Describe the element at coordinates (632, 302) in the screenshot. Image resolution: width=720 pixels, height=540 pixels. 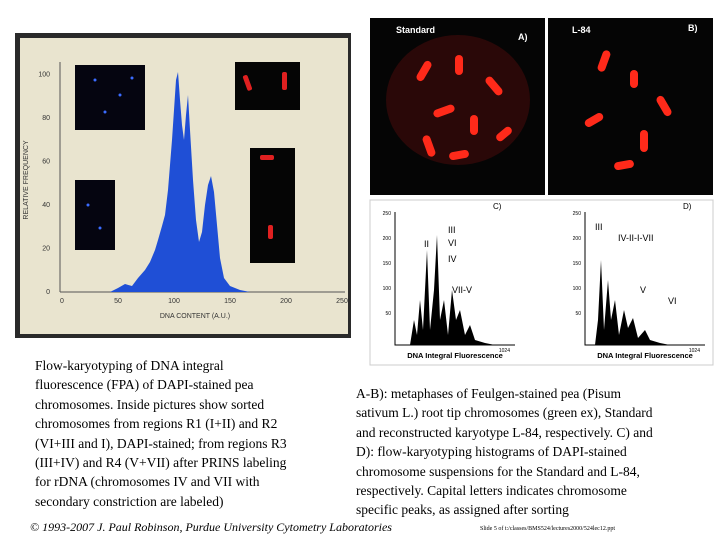
I see `panel-d-histogram` at that location.